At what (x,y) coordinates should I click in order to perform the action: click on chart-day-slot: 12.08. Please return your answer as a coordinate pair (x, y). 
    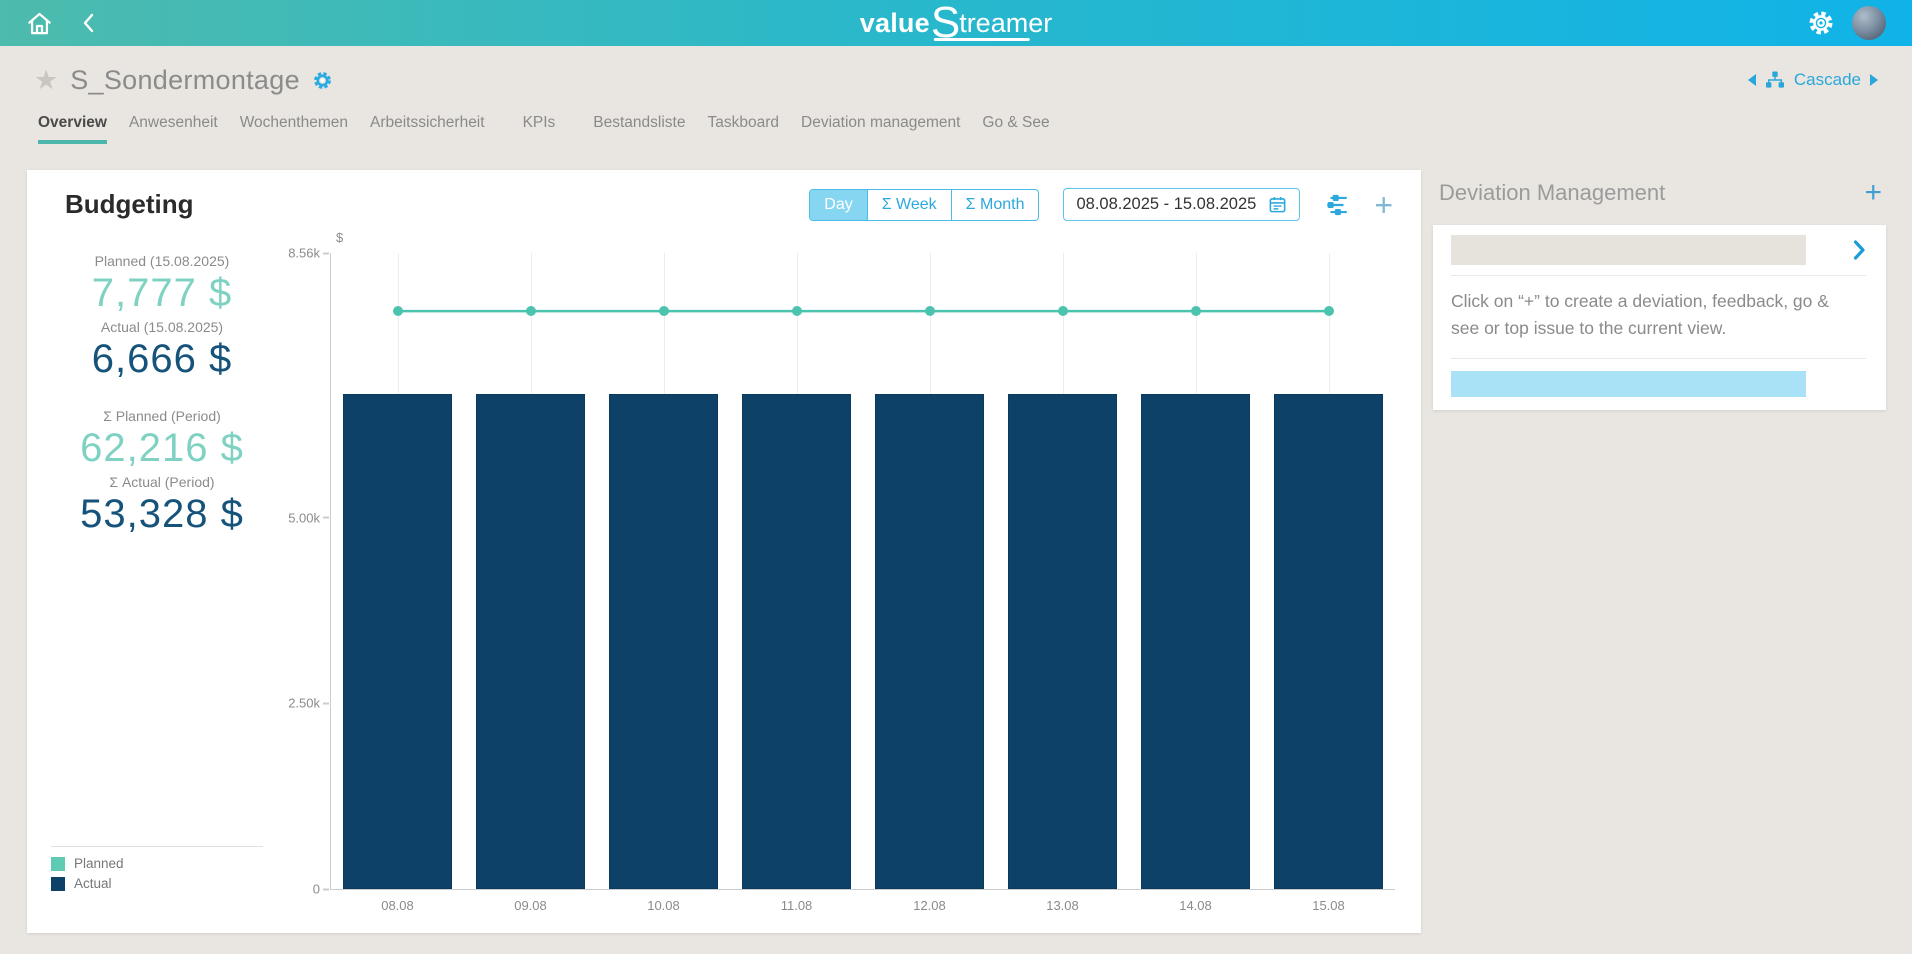
    Looking at the image, I should click on (929, 583).